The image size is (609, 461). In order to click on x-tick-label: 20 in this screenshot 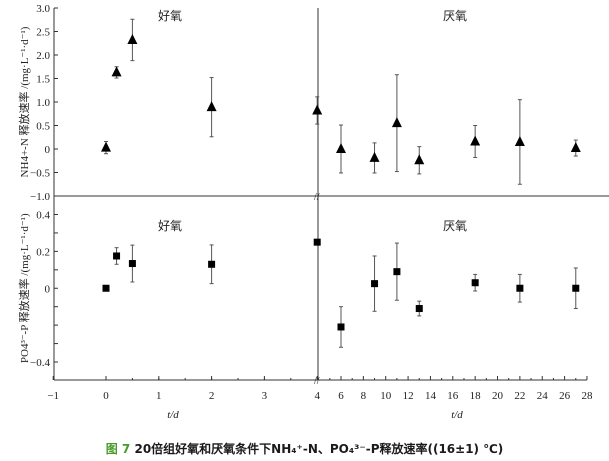, I will do `click(498, 396)`.